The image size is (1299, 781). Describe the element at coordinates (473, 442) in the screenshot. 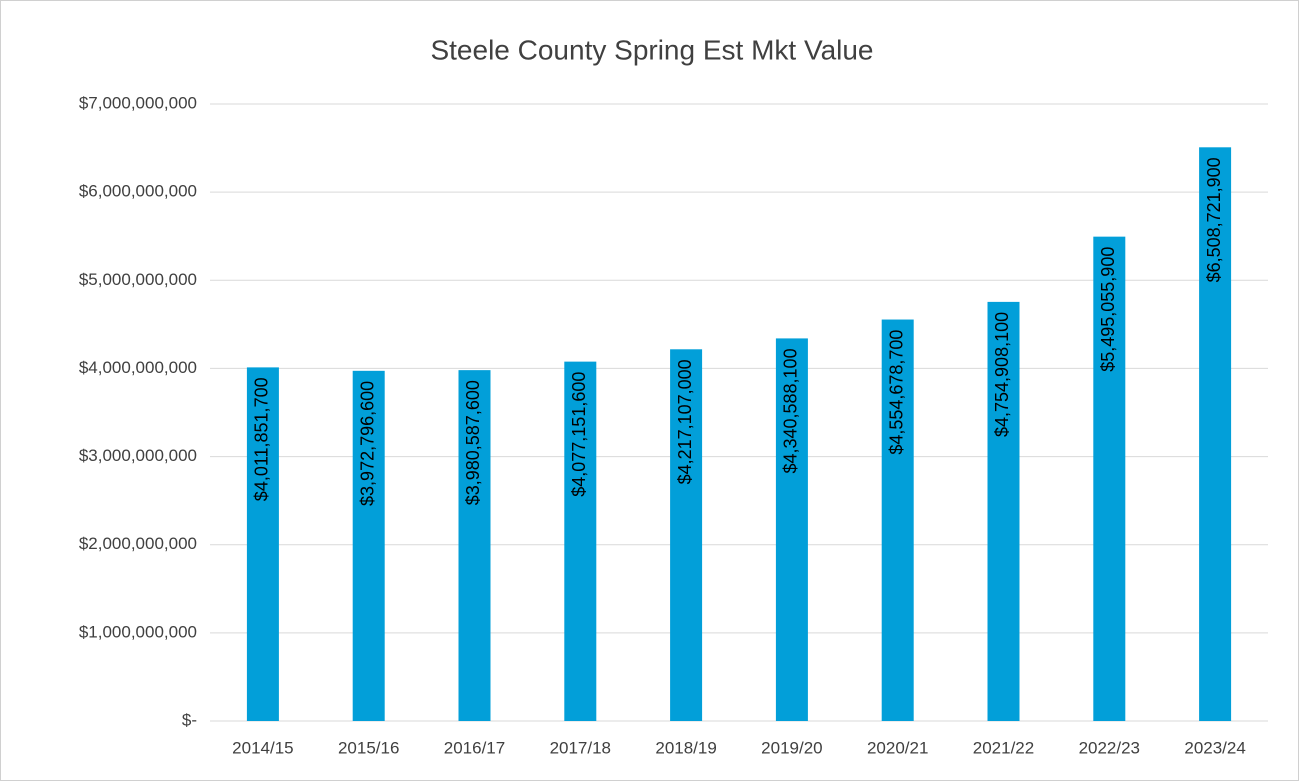

I see `data-label: $3,980,587,600` at that location.